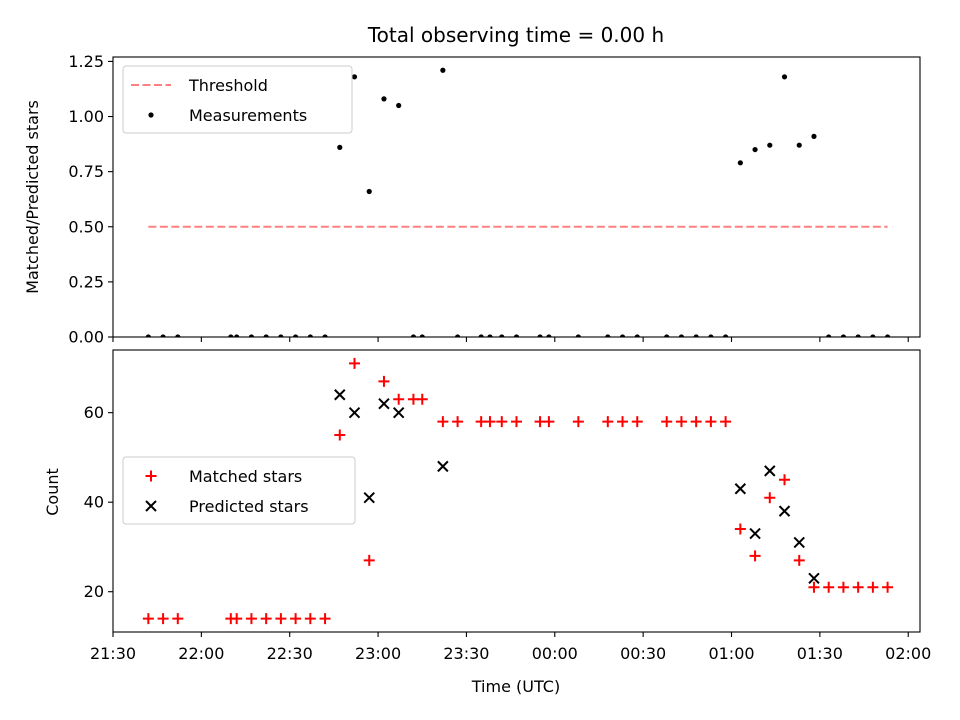  What do you see at coordinates (199, 85) in the screenshot?
I see `legend-item: Threshold` at bounding box center [199, 85].